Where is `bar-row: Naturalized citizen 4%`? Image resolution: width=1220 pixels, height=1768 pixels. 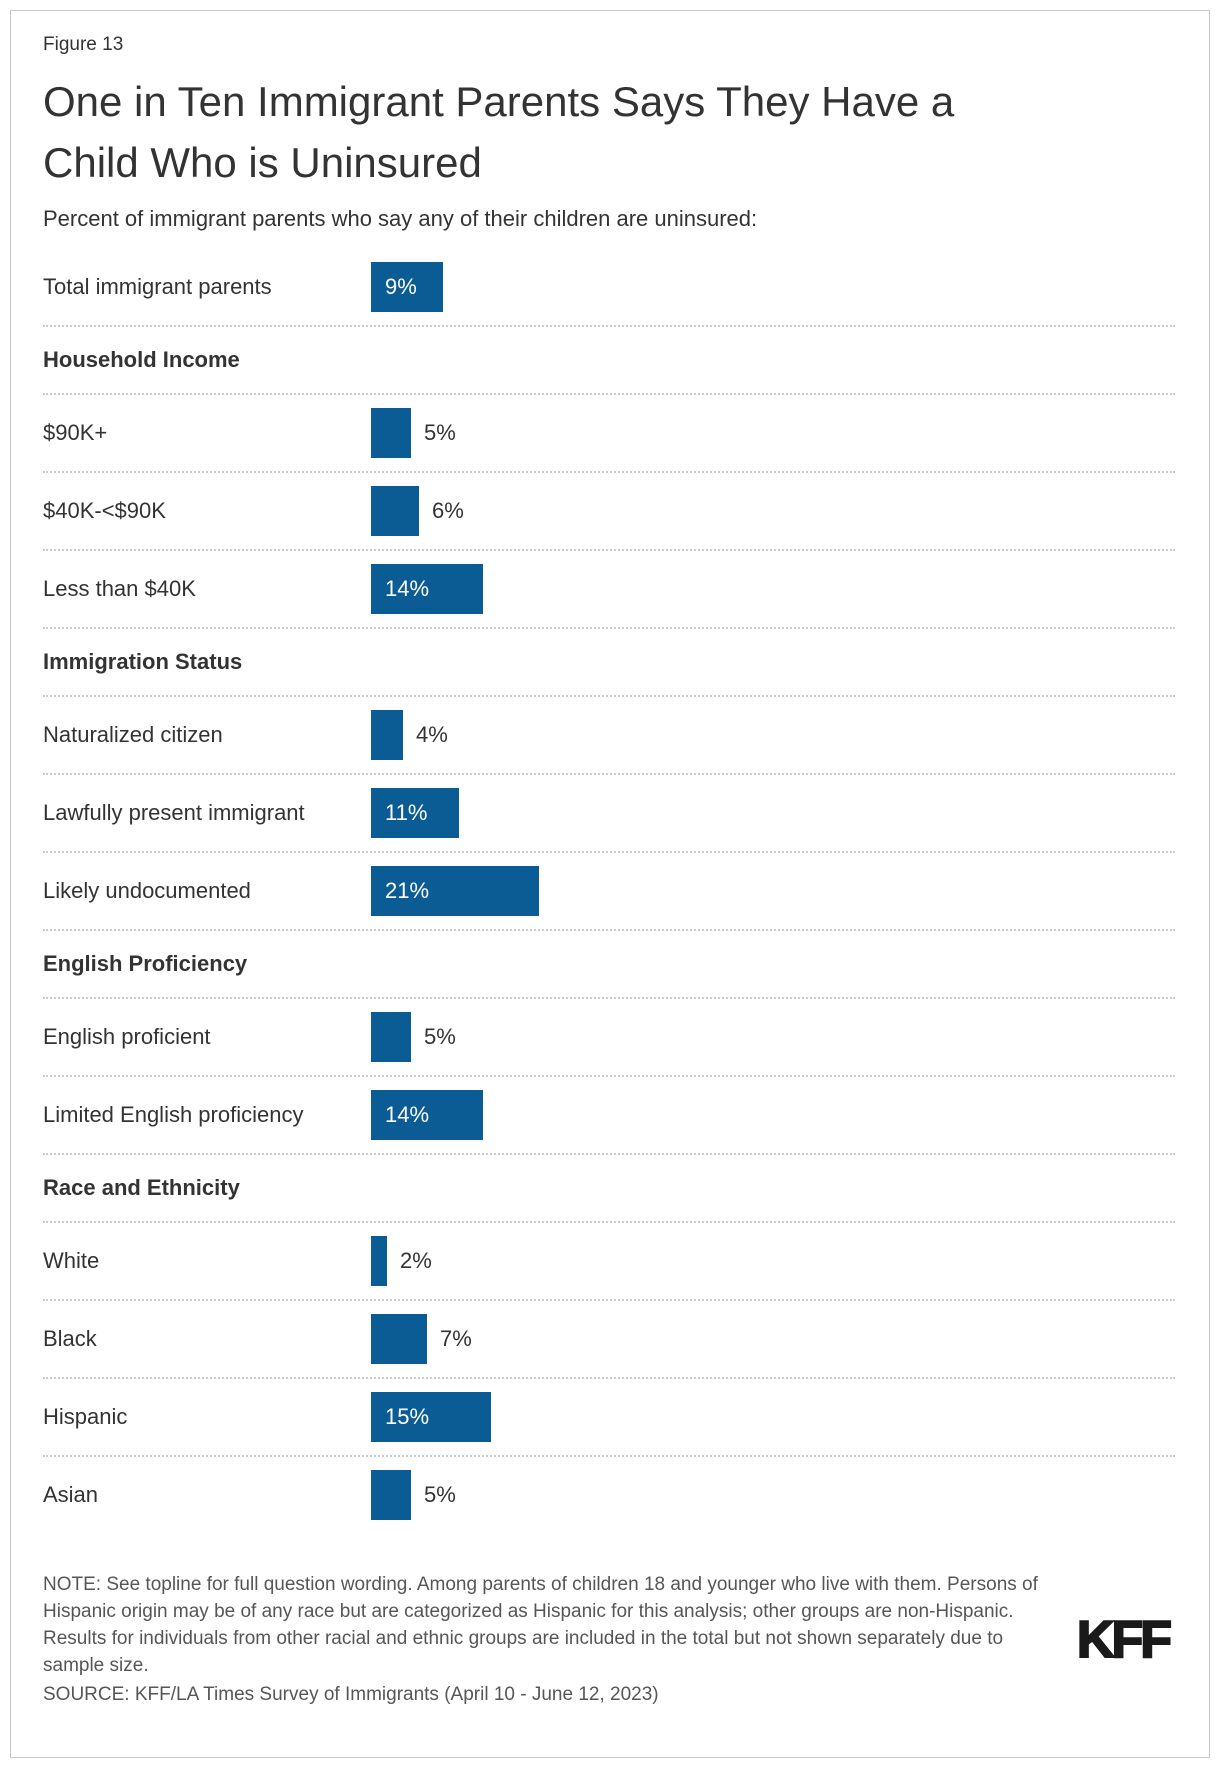 bar-row: Naturalized citizen 4% is located at coordinates (609, 734).